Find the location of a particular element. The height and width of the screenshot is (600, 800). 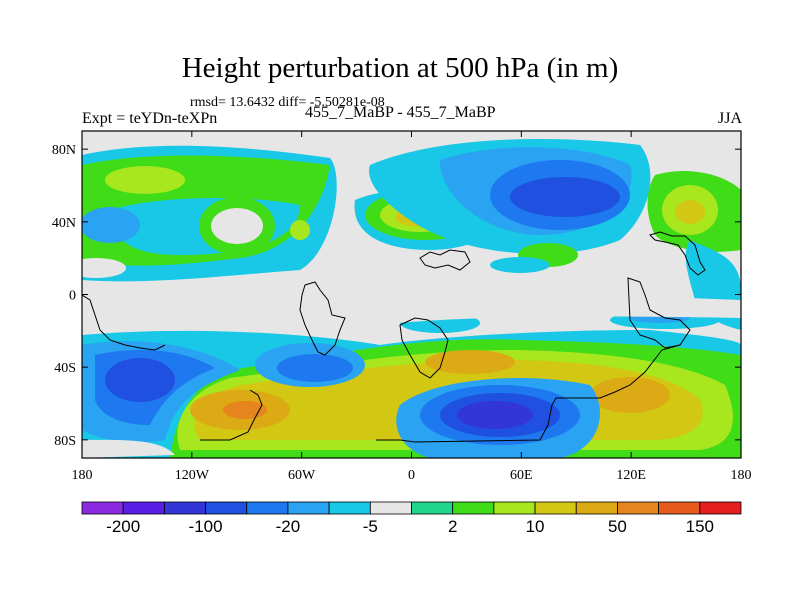

contour-eq-white-gap is located at coordinates (411, 307).